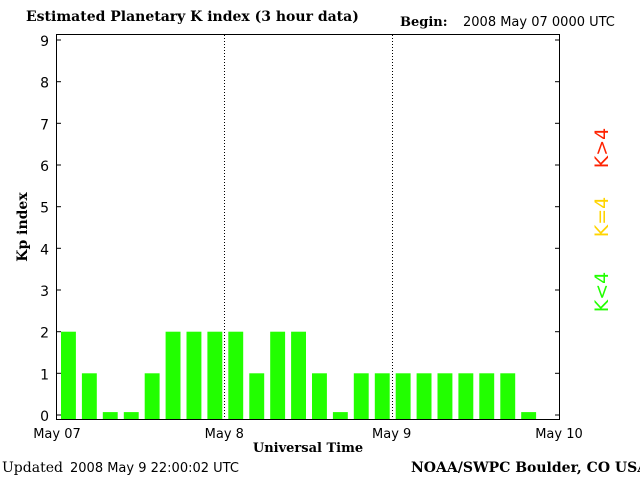 This screenshot has height=480, width=640. What do you see at coordinates (44, 209) in the screenshot?
I see `y-tick-label: 5` at bounding box center [44, 209].